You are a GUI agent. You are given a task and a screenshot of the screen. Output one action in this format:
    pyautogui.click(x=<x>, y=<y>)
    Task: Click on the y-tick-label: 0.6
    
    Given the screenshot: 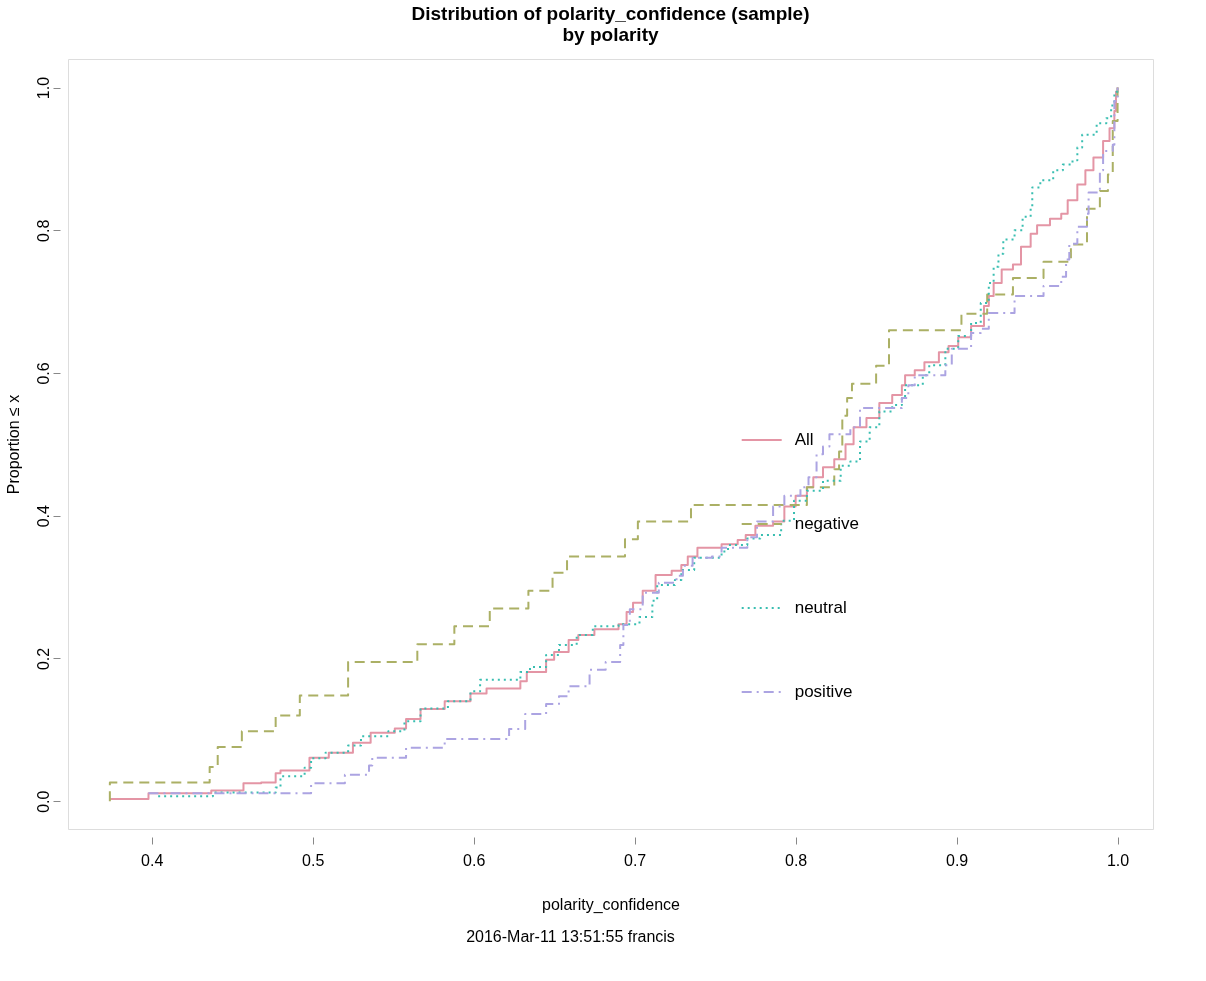 What is the action you would take?
    pyautogui.click(x=43, y=373)
    